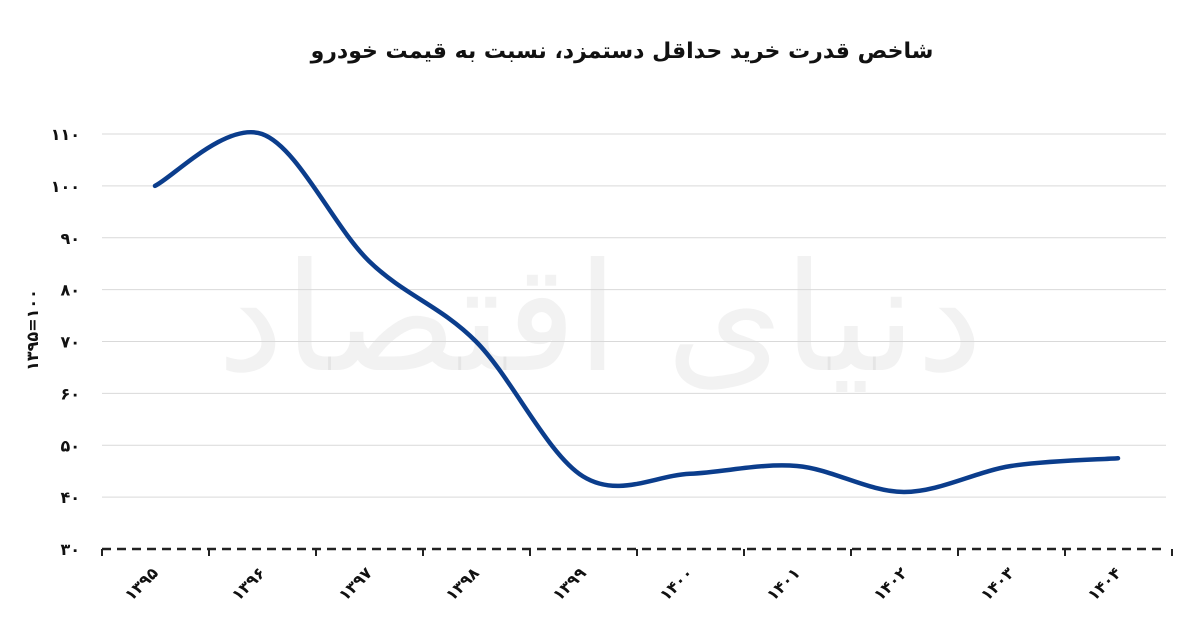 This screenshot has width=1200, height=637. I want to click on y-axis-ticks: ۳۰ ۴۰ ۵۰ ۶۰ ۷۰ ۸۰ ۹۰ ۱۰۰ ۱۱۰, so click(65, 342).